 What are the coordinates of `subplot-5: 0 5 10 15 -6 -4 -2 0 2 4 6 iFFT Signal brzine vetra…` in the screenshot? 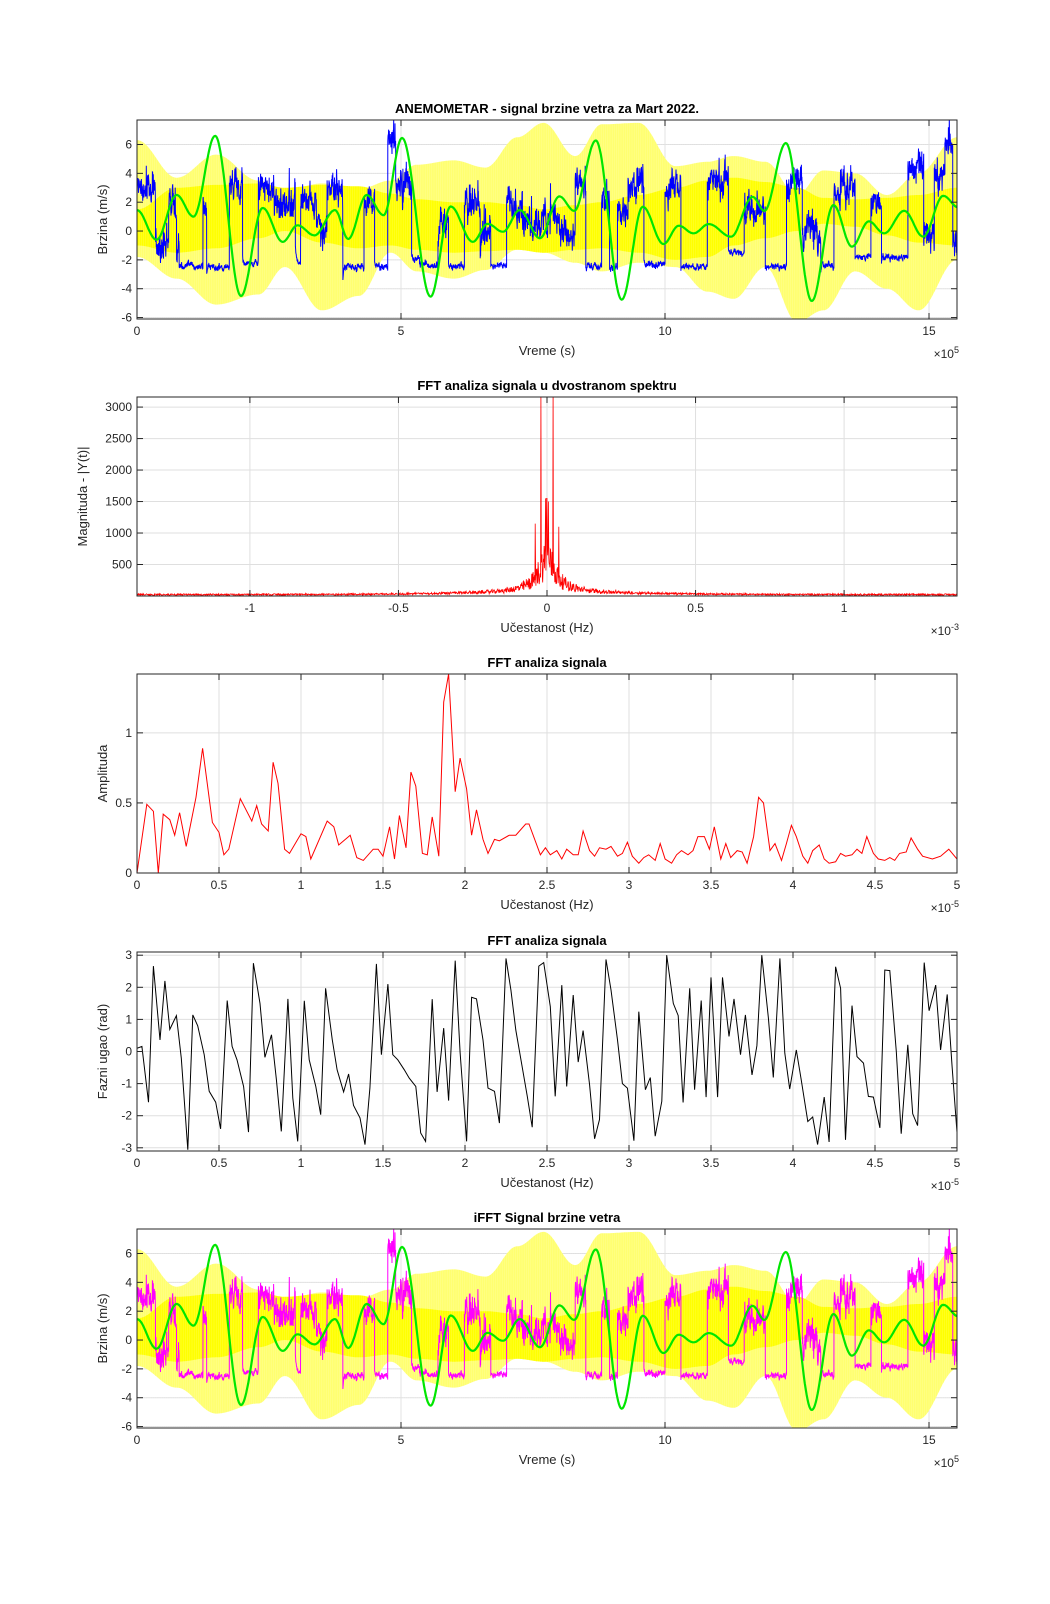 It's located at (527, 1340).